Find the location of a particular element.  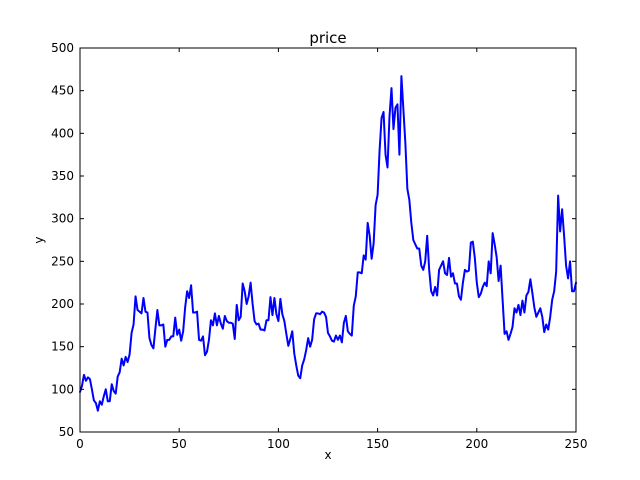

x-tick-label: 150 is located at coordinates (377, 444).